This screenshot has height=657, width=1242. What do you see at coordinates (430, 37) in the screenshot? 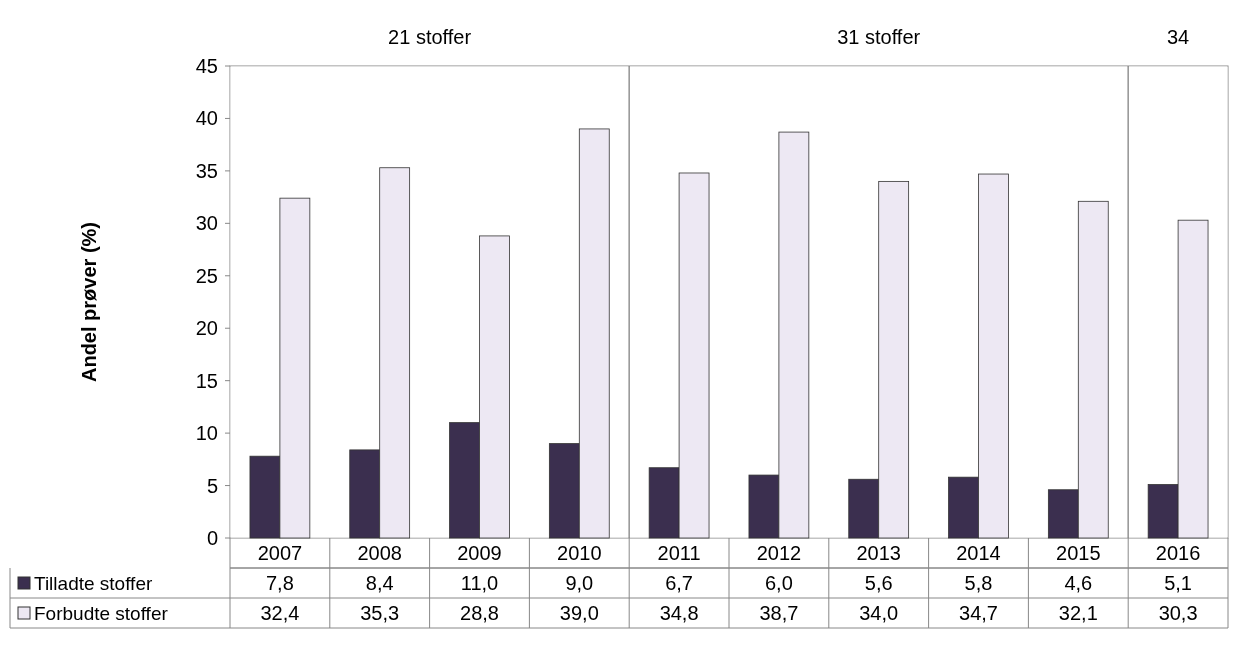
I see `band-label: 21 stoffer` at bounding box center [430, 37].